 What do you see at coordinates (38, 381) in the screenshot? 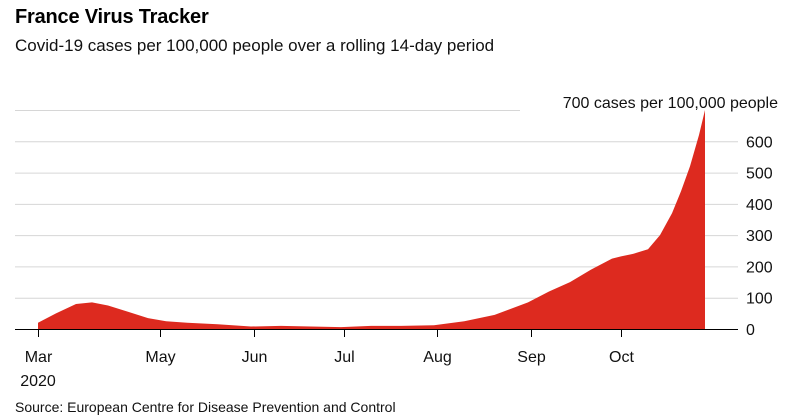
I see `x-year-label: 2020` at bounding box center [38, 381].